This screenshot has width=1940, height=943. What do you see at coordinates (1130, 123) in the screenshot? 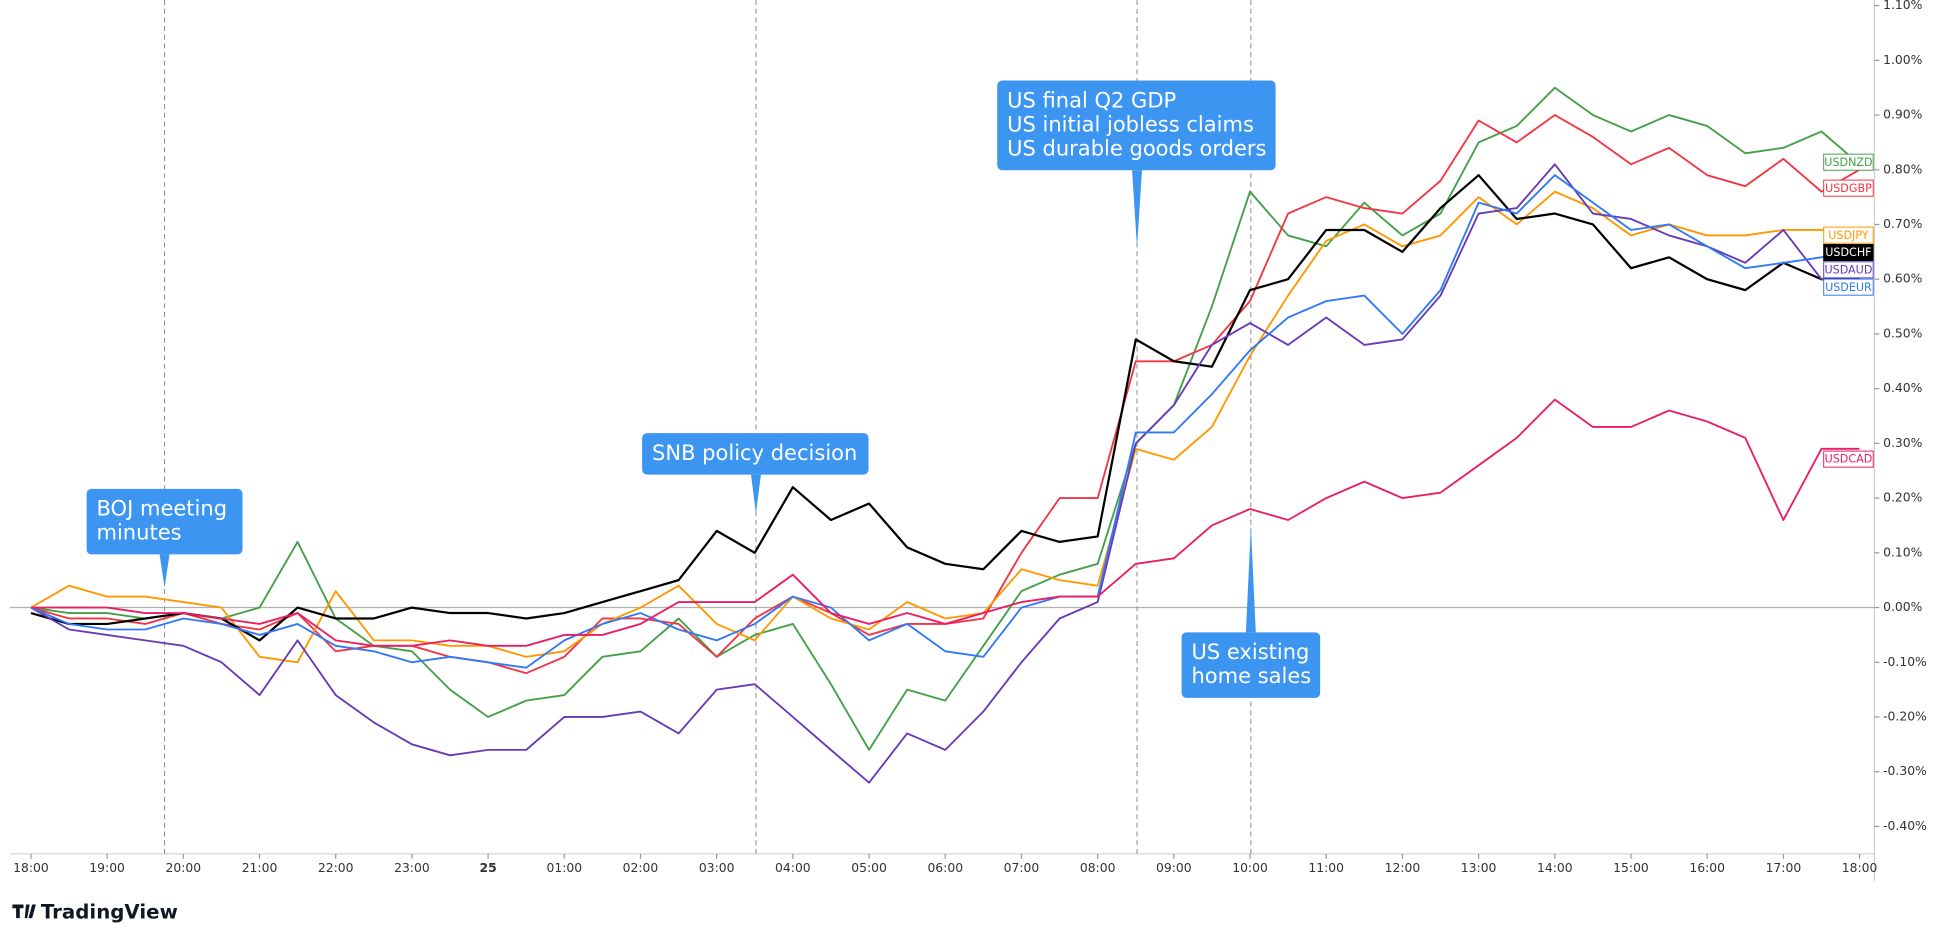
I see `annotation-text: US initial jobless claims` at bounding box center [1130, 123].